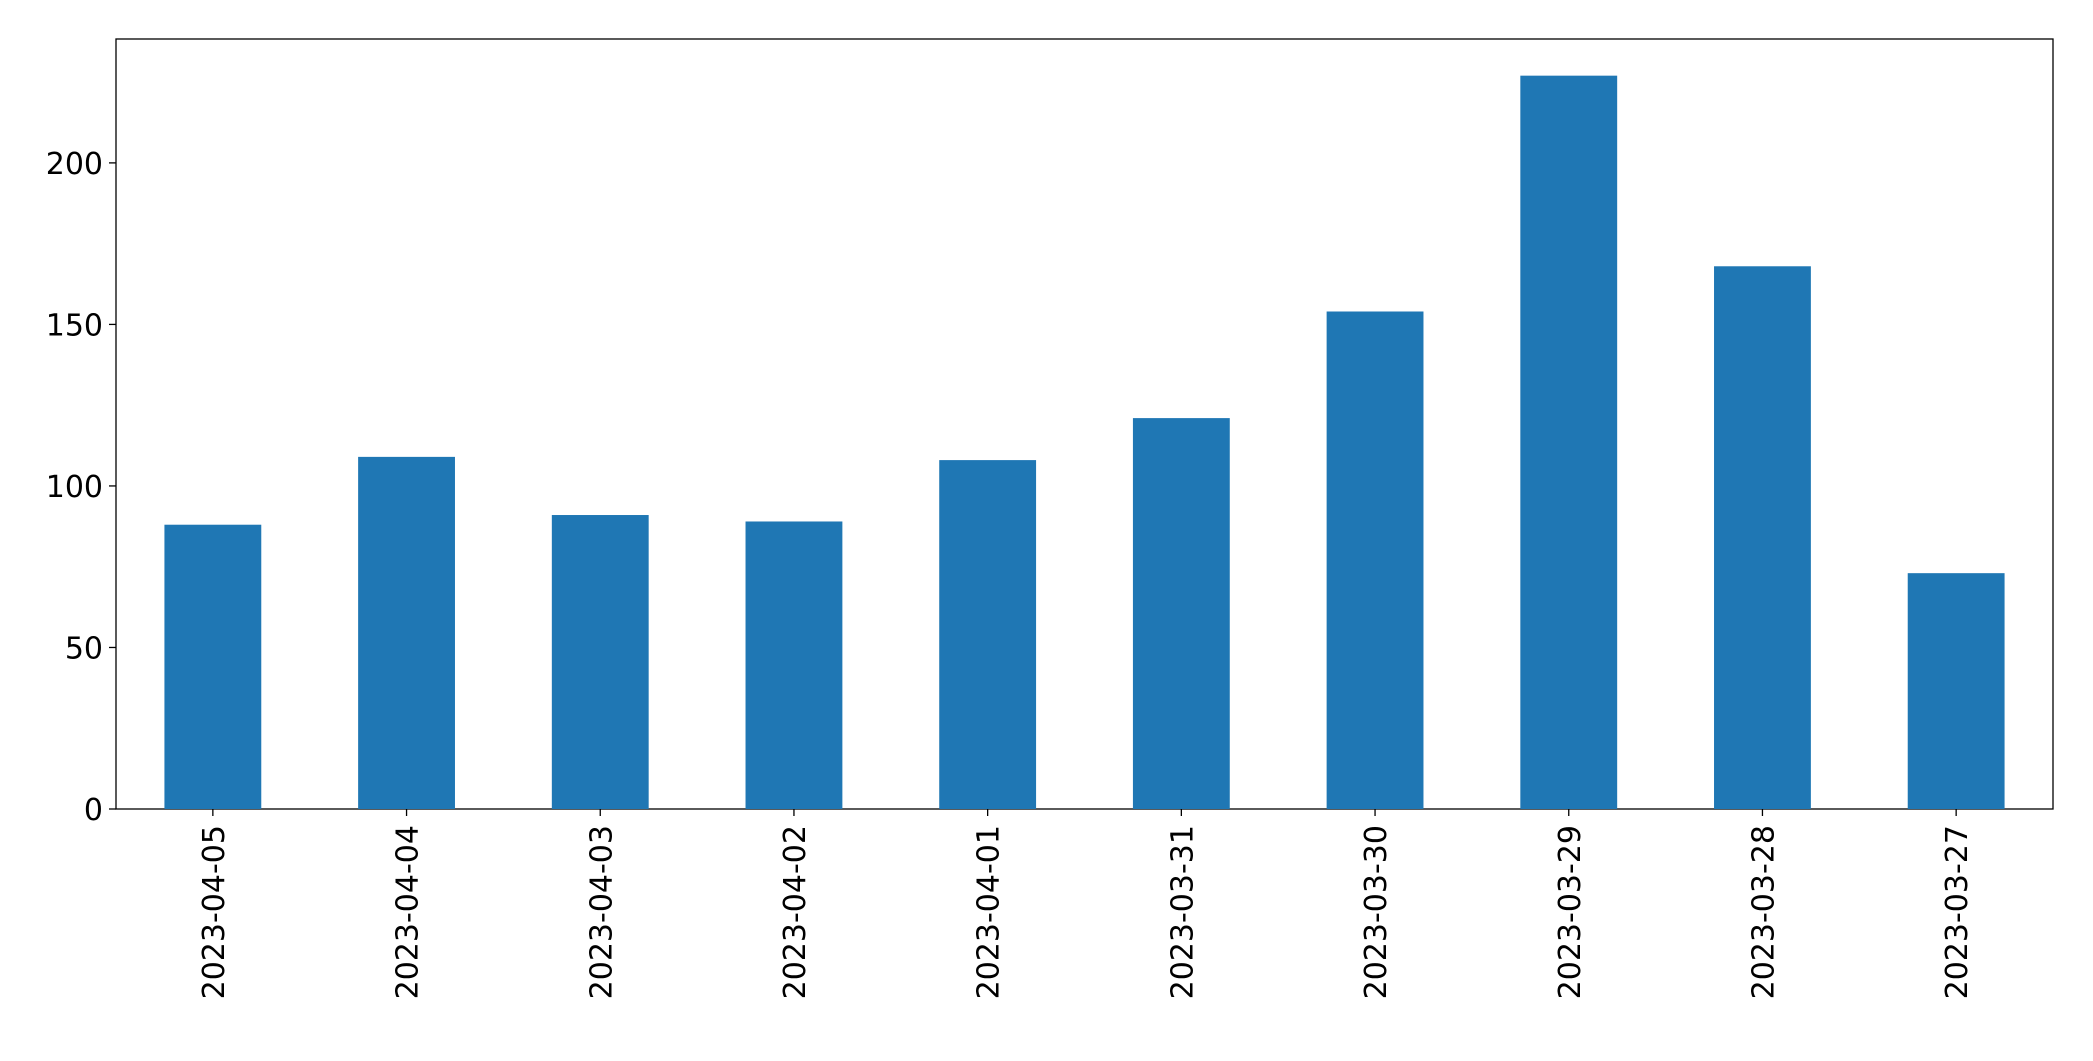  What do you see at coordinates (1570, 912) in the screenshot?
I see `x-tick-label: 2023-03-29` at bounding box center [1570, 912].